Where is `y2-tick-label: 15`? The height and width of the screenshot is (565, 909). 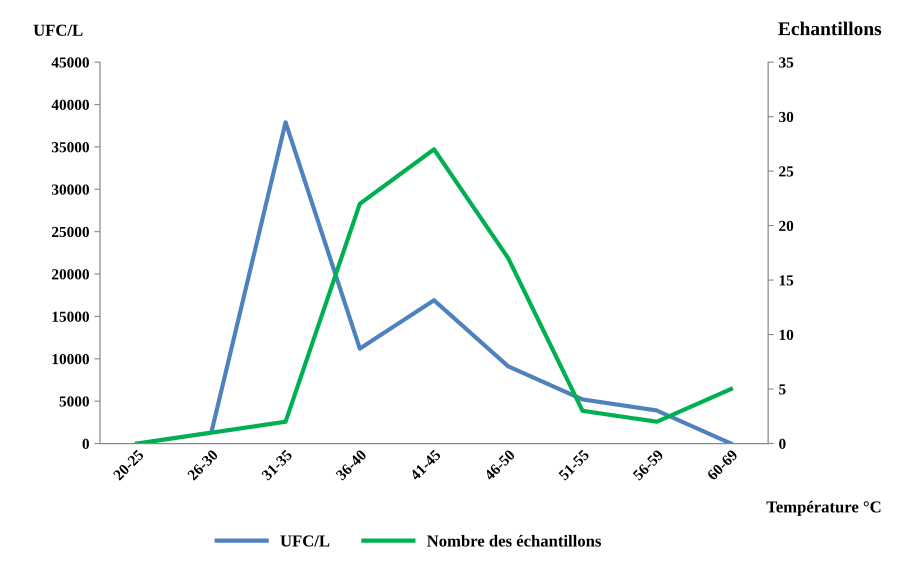 y2-tick-label: 15 is located at coordinates (787, 280).